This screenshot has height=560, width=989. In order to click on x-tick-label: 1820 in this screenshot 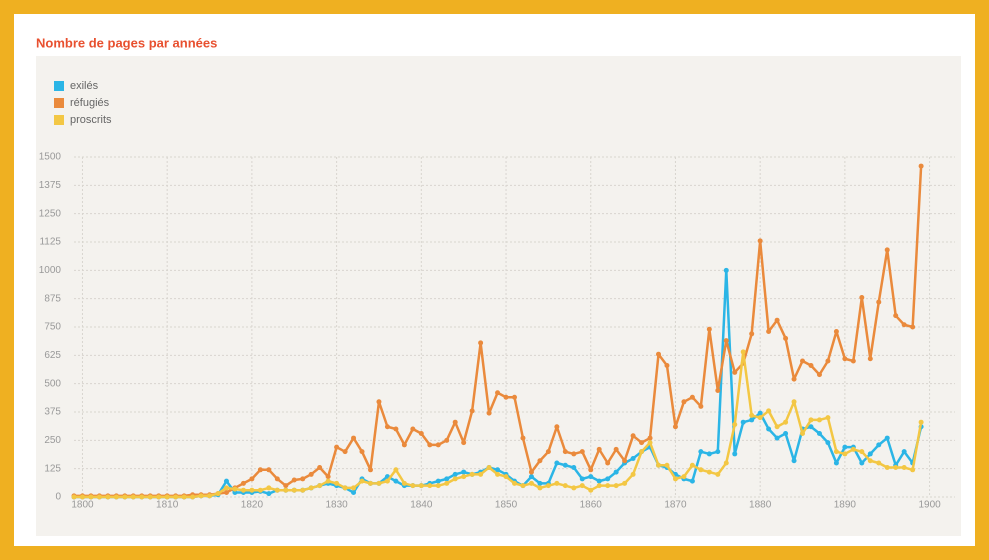, I will do `click(252, 505)`.